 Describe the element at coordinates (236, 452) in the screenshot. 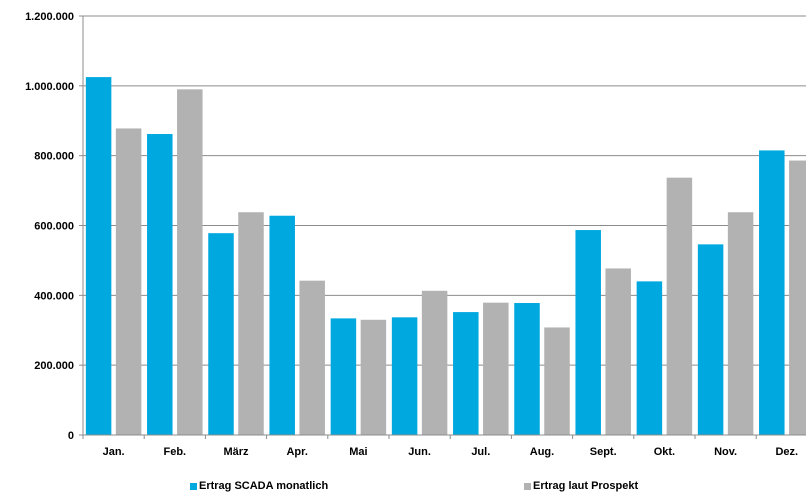

I see `x-tick-label: März` at that location.